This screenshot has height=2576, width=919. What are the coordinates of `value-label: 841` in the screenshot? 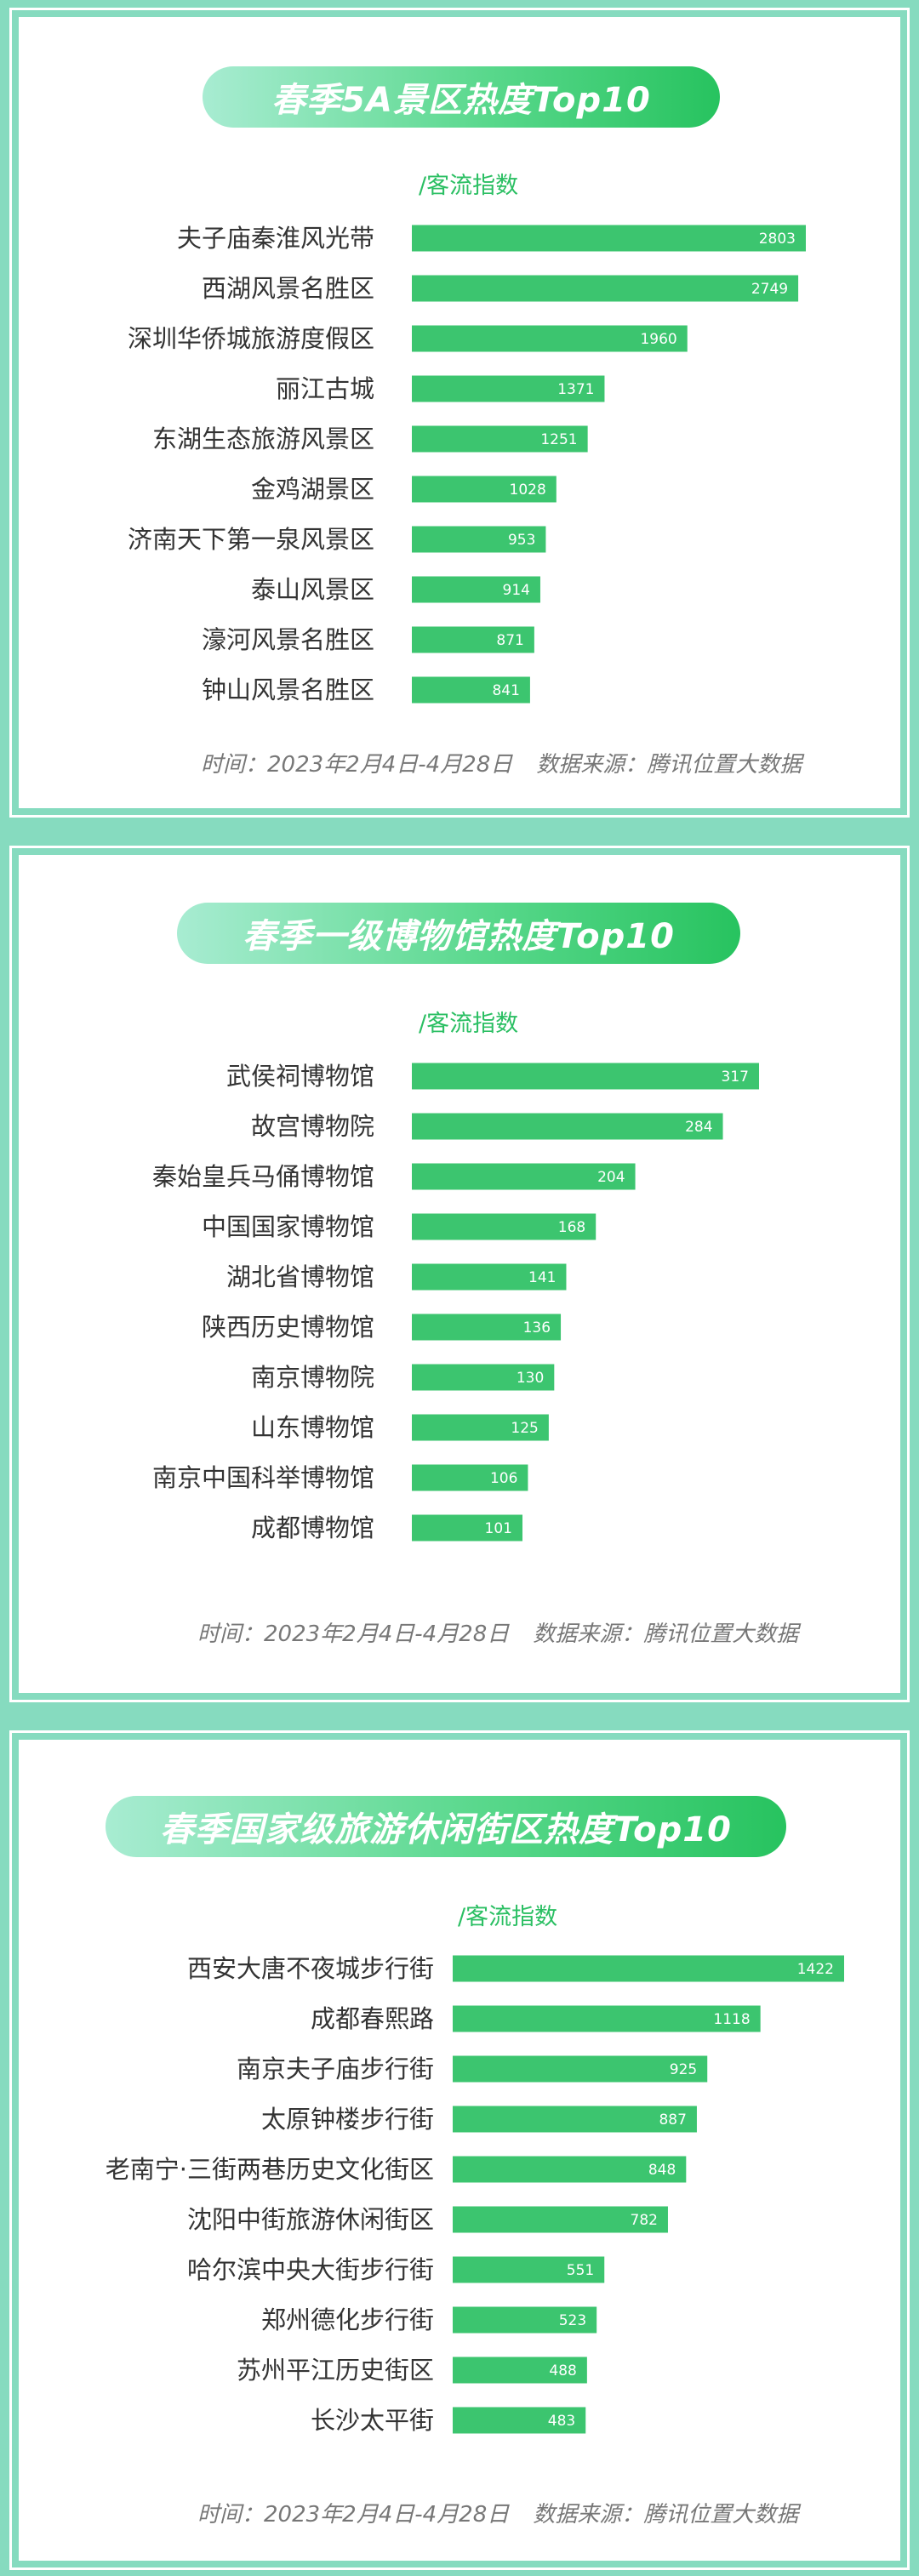 It's located at (505, 690).